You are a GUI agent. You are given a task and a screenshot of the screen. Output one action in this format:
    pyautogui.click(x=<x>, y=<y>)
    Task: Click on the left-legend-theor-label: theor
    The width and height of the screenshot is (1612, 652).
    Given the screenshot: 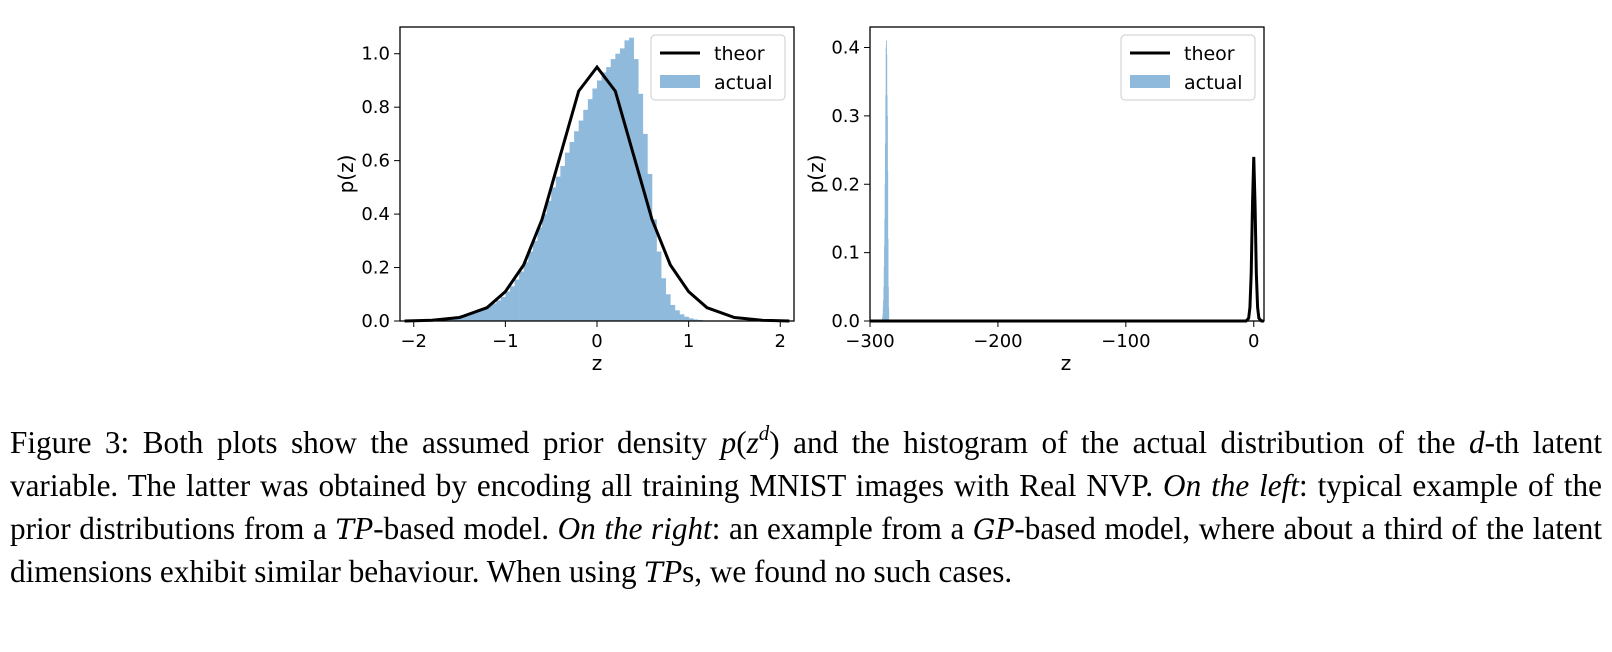 What is the action you would take?
    pyautogui.click(x=739, y=54)
    